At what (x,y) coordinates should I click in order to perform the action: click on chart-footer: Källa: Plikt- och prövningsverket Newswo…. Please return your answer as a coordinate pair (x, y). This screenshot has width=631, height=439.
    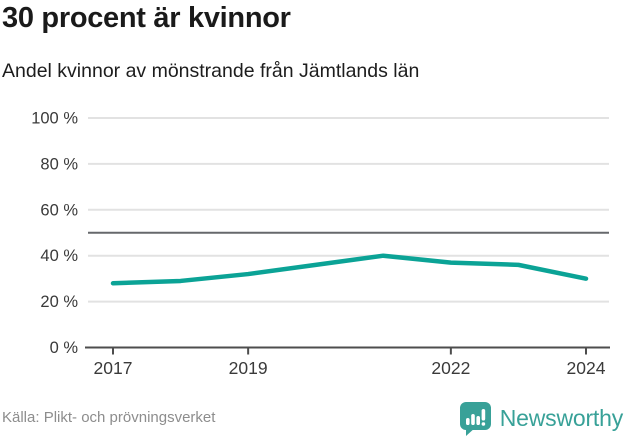
    Looking at the image, I should click on (315, 418).